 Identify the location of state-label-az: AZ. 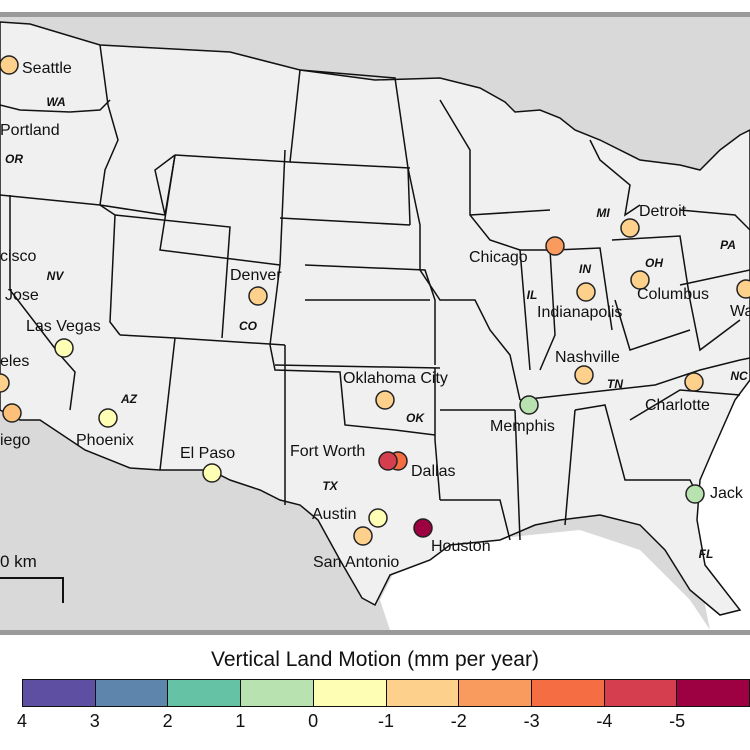
(129, 399).